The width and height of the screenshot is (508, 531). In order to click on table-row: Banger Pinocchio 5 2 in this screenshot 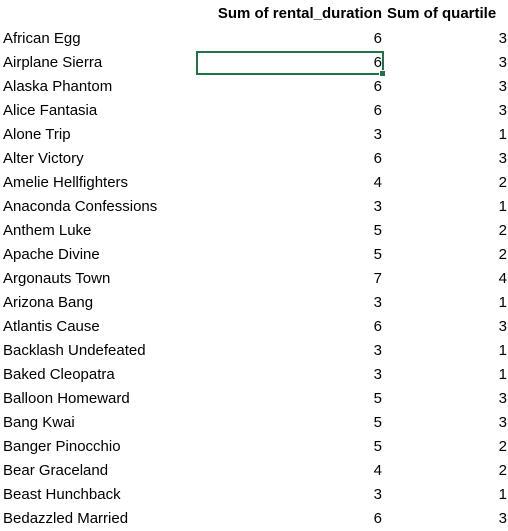, I will do `click(254, 447)`.